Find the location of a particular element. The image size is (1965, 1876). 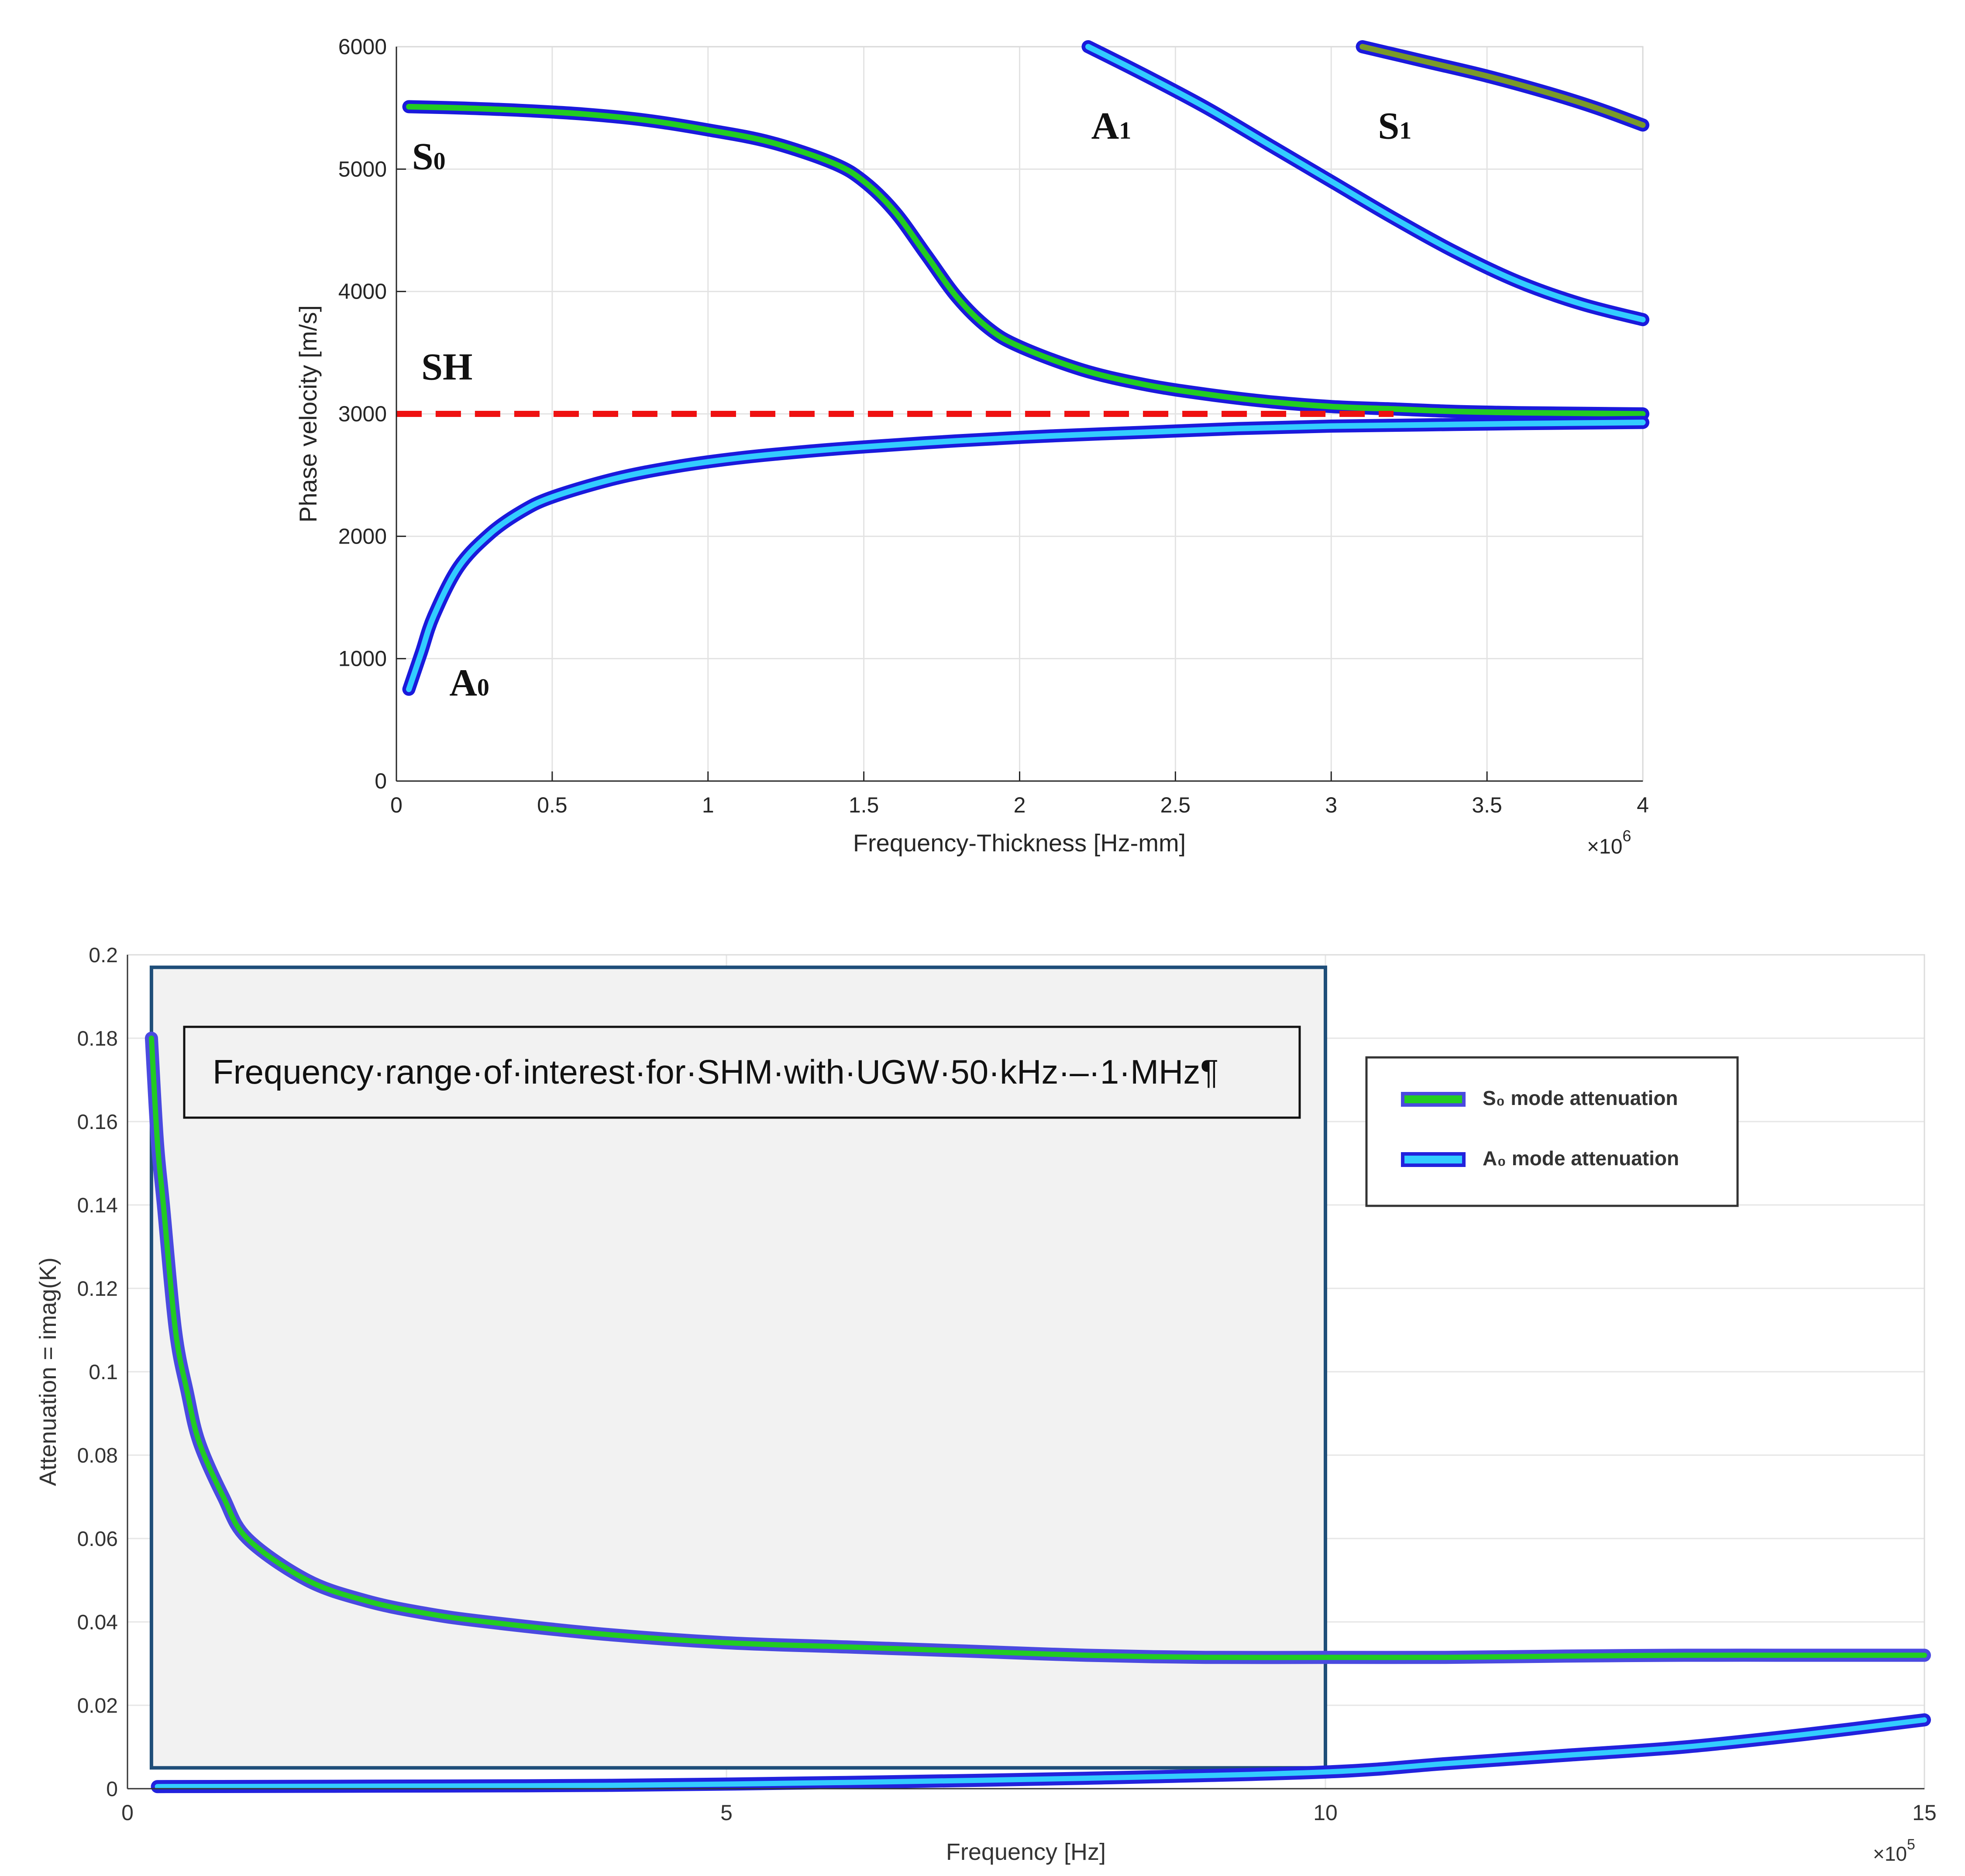

mode-label-s0: S0 is located at coordinates (429, 156).